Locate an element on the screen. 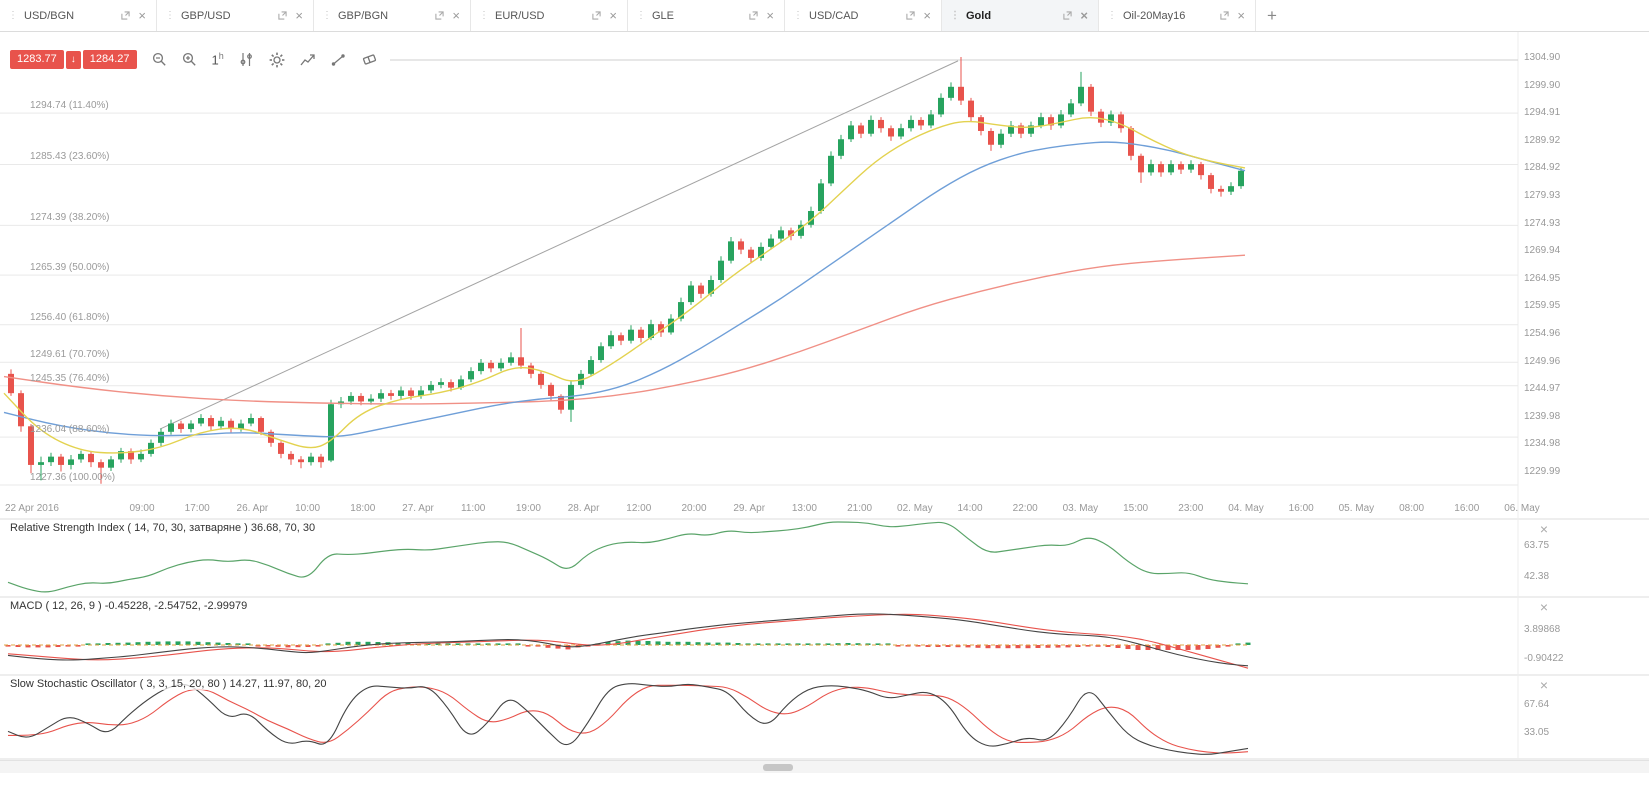 Image resolution: width=1649 pixels, height=798 pixels. chart-style-button is located at coordinates (246, 59).